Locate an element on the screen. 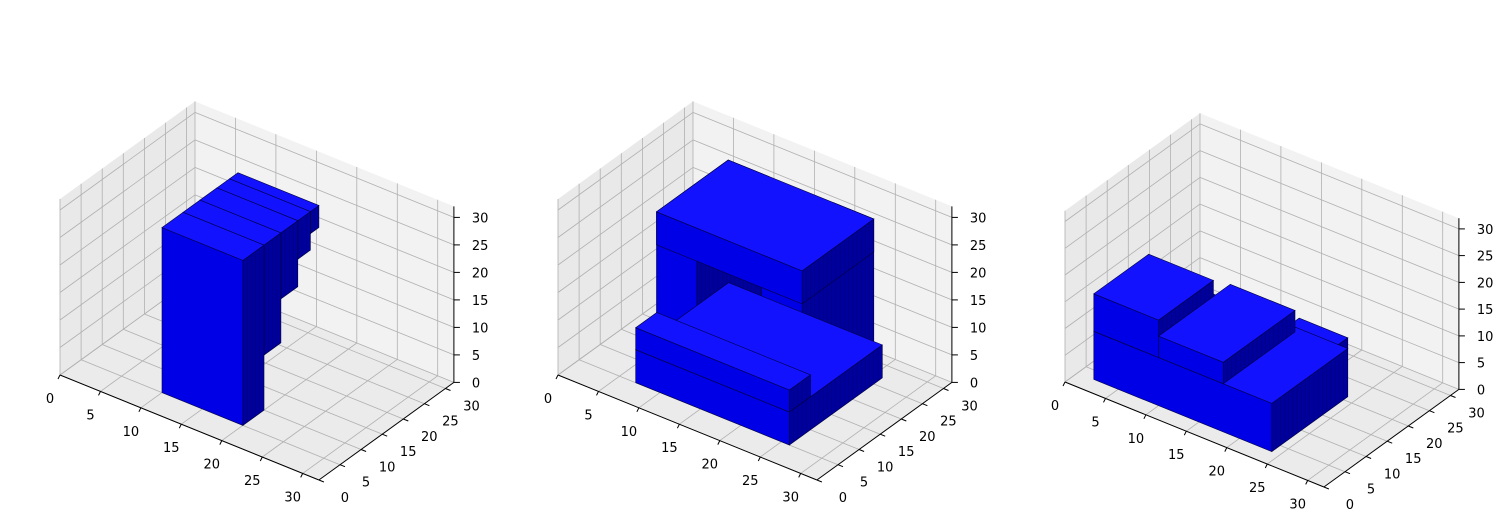  z-tick-label: 15 is located at coordinates (978, 301).